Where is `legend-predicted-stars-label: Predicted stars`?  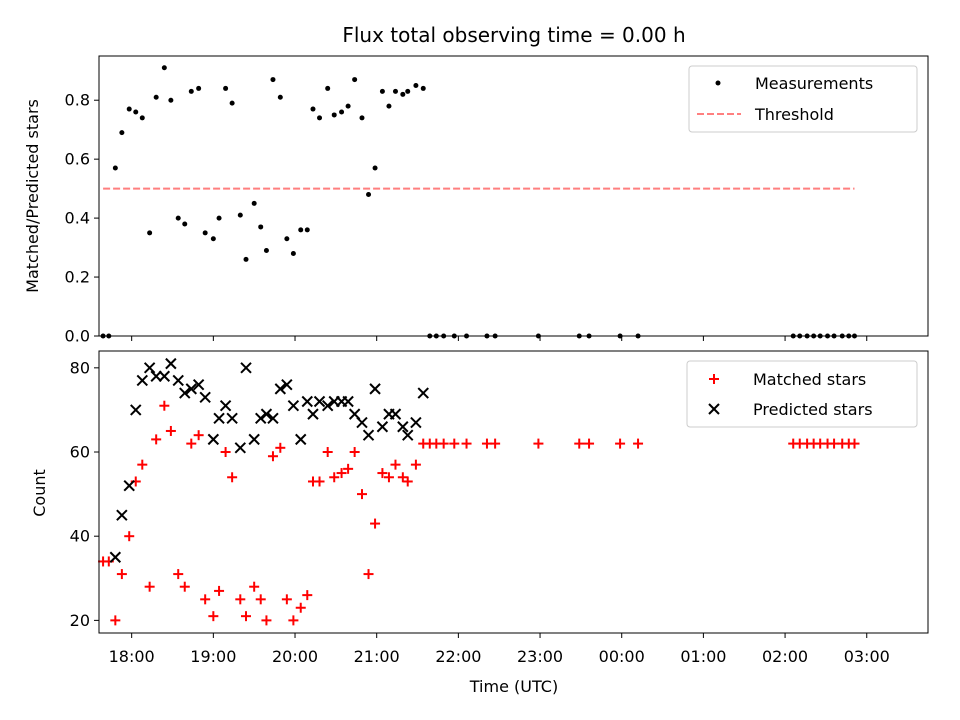
legend-predicted-stars-label: Predicted stars is located at coordinates (813, 409).